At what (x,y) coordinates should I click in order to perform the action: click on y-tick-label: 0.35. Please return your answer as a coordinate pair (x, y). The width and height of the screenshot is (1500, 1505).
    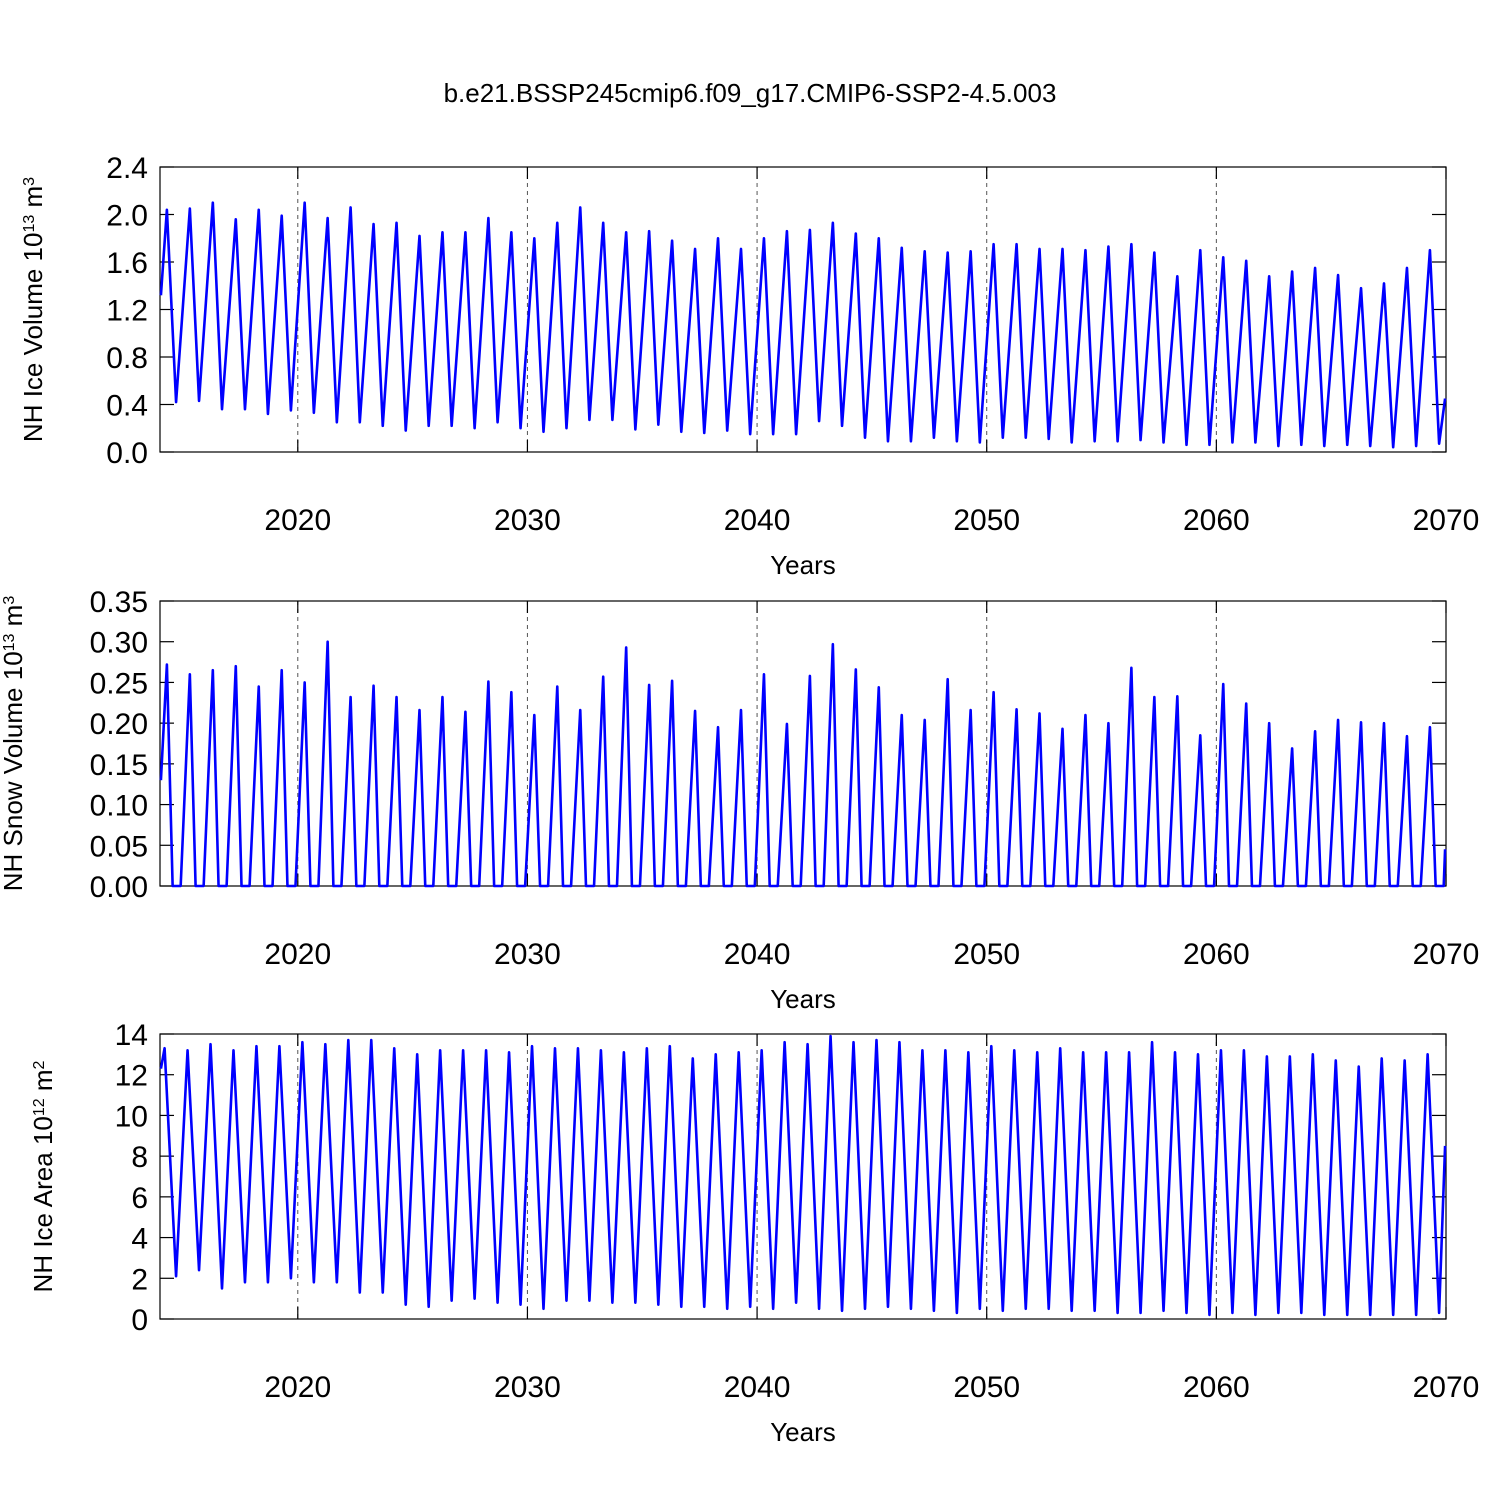
    Looking at the image, I should click on (119, 602).